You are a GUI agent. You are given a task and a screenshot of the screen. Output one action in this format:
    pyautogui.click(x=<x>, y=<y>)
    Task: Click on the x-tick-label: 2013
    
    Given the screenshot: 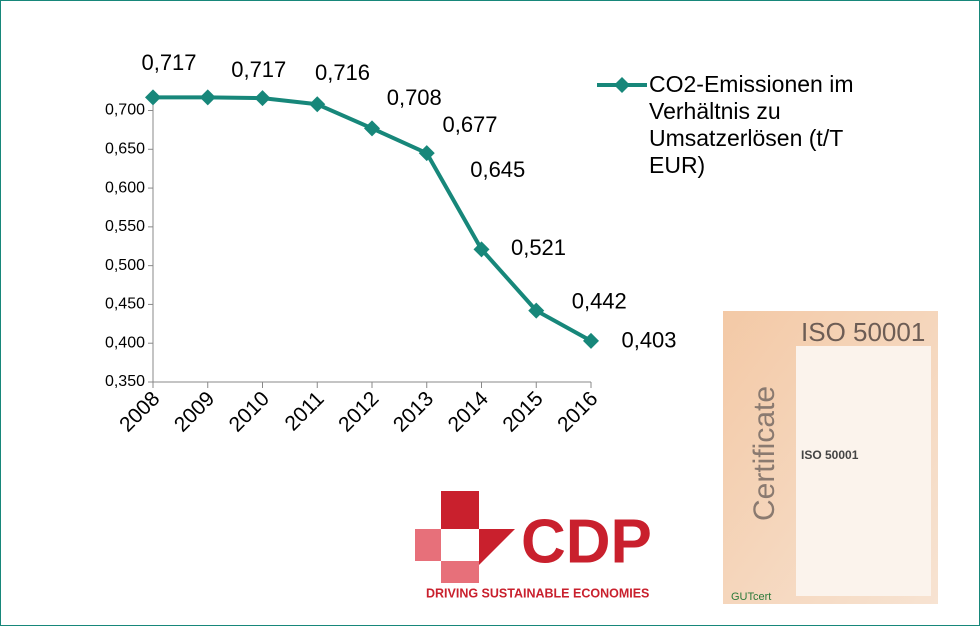 What is the action you would take?
    pyautogui.click(x=413, y=411)
    